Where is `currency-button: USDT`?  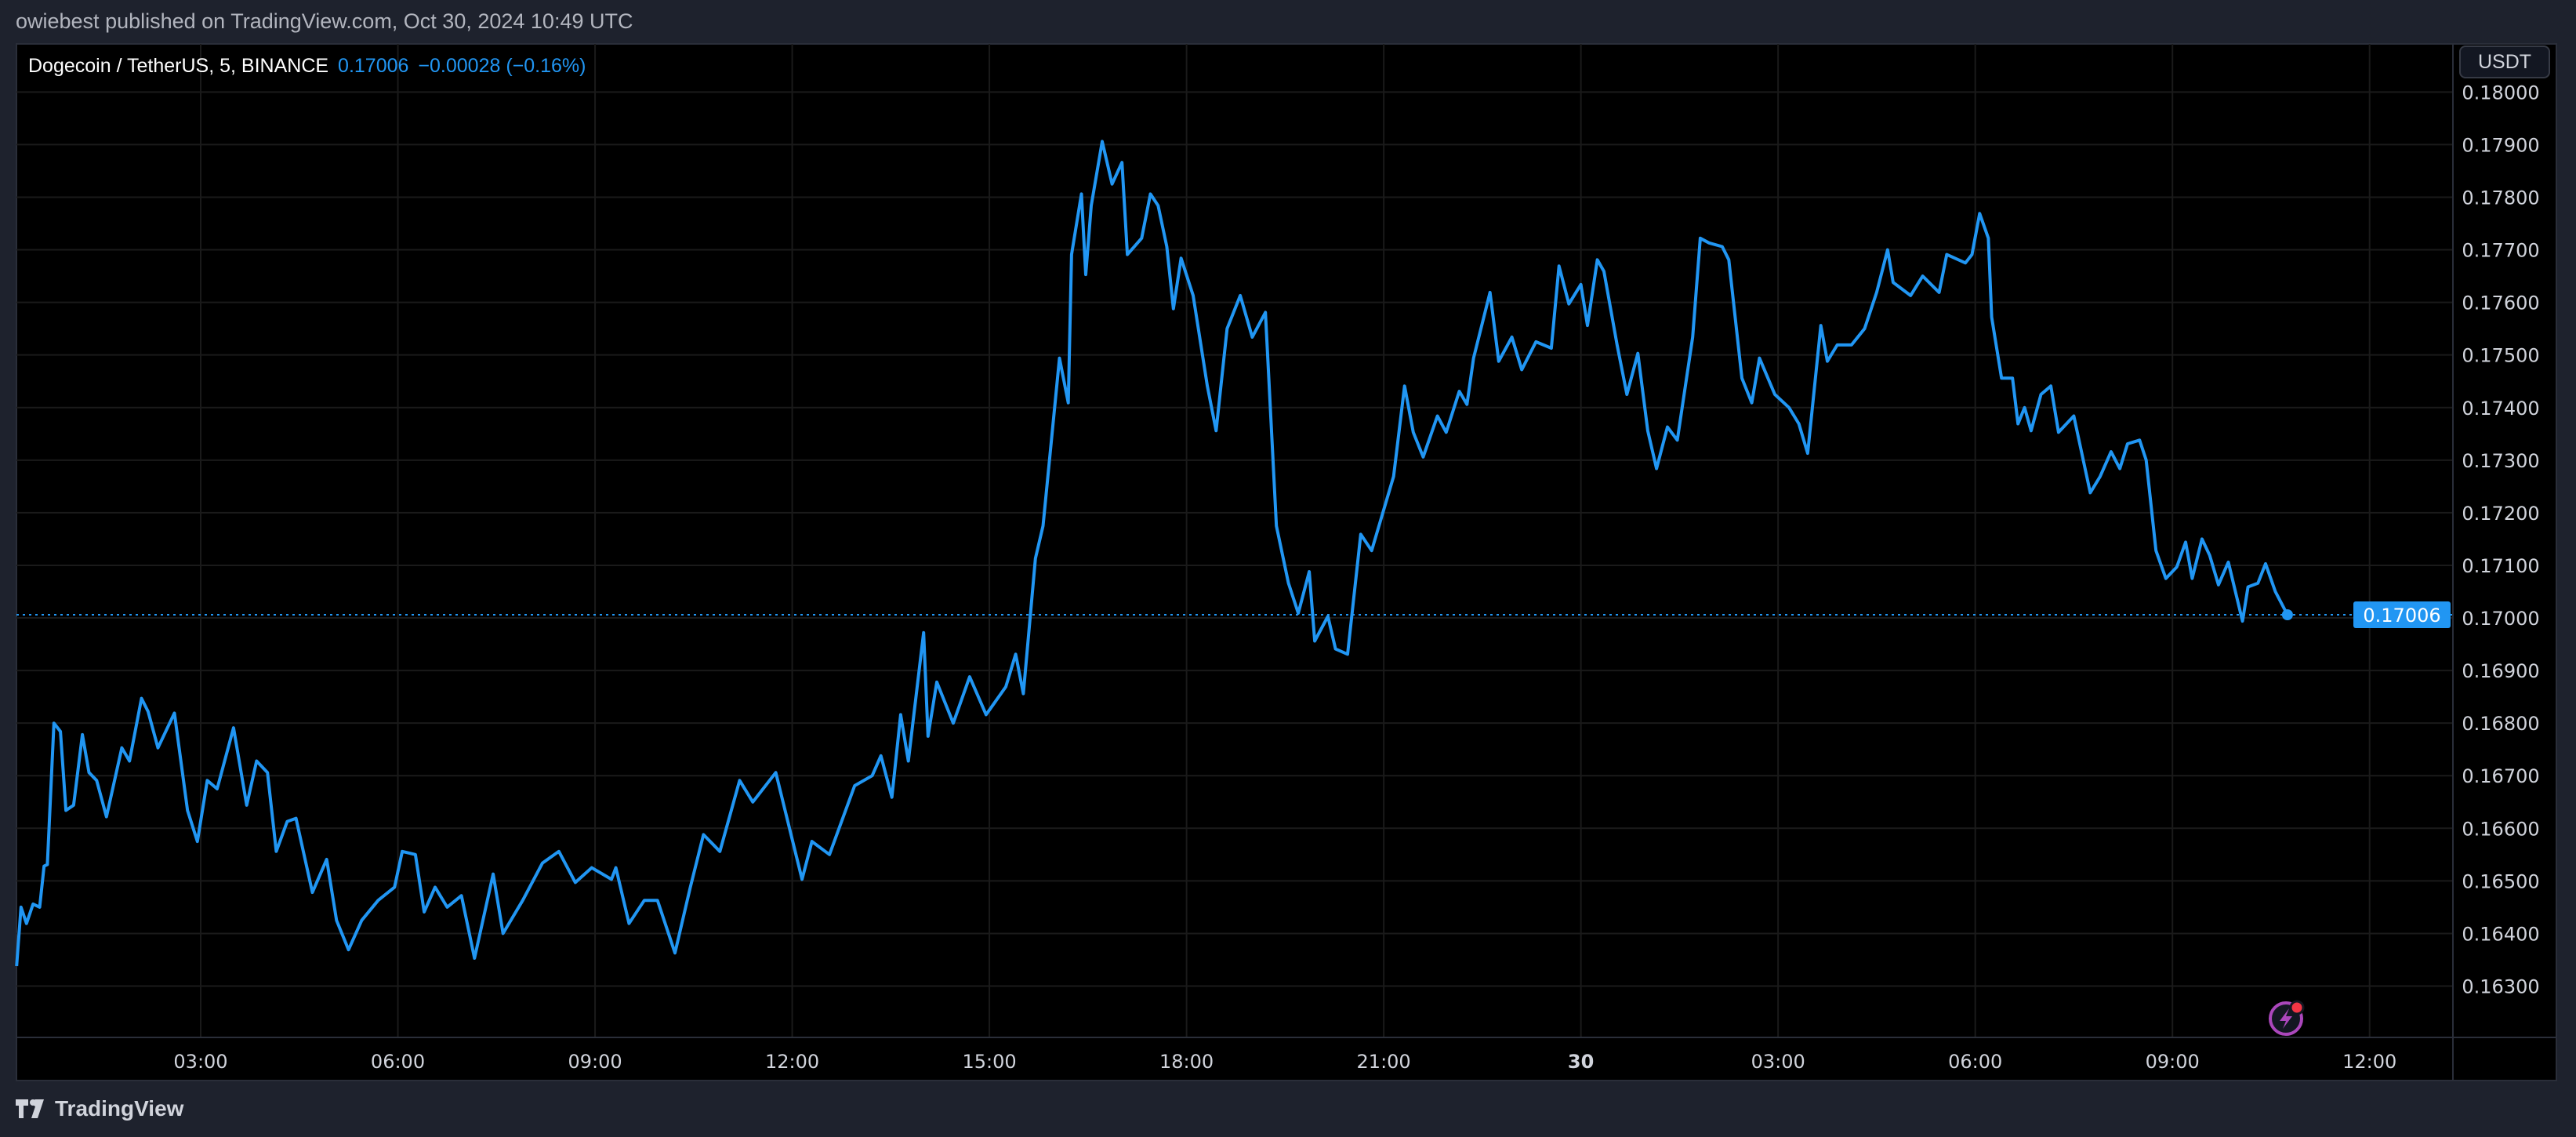
currency-button: USDT is located at coordinates (2504, 61).